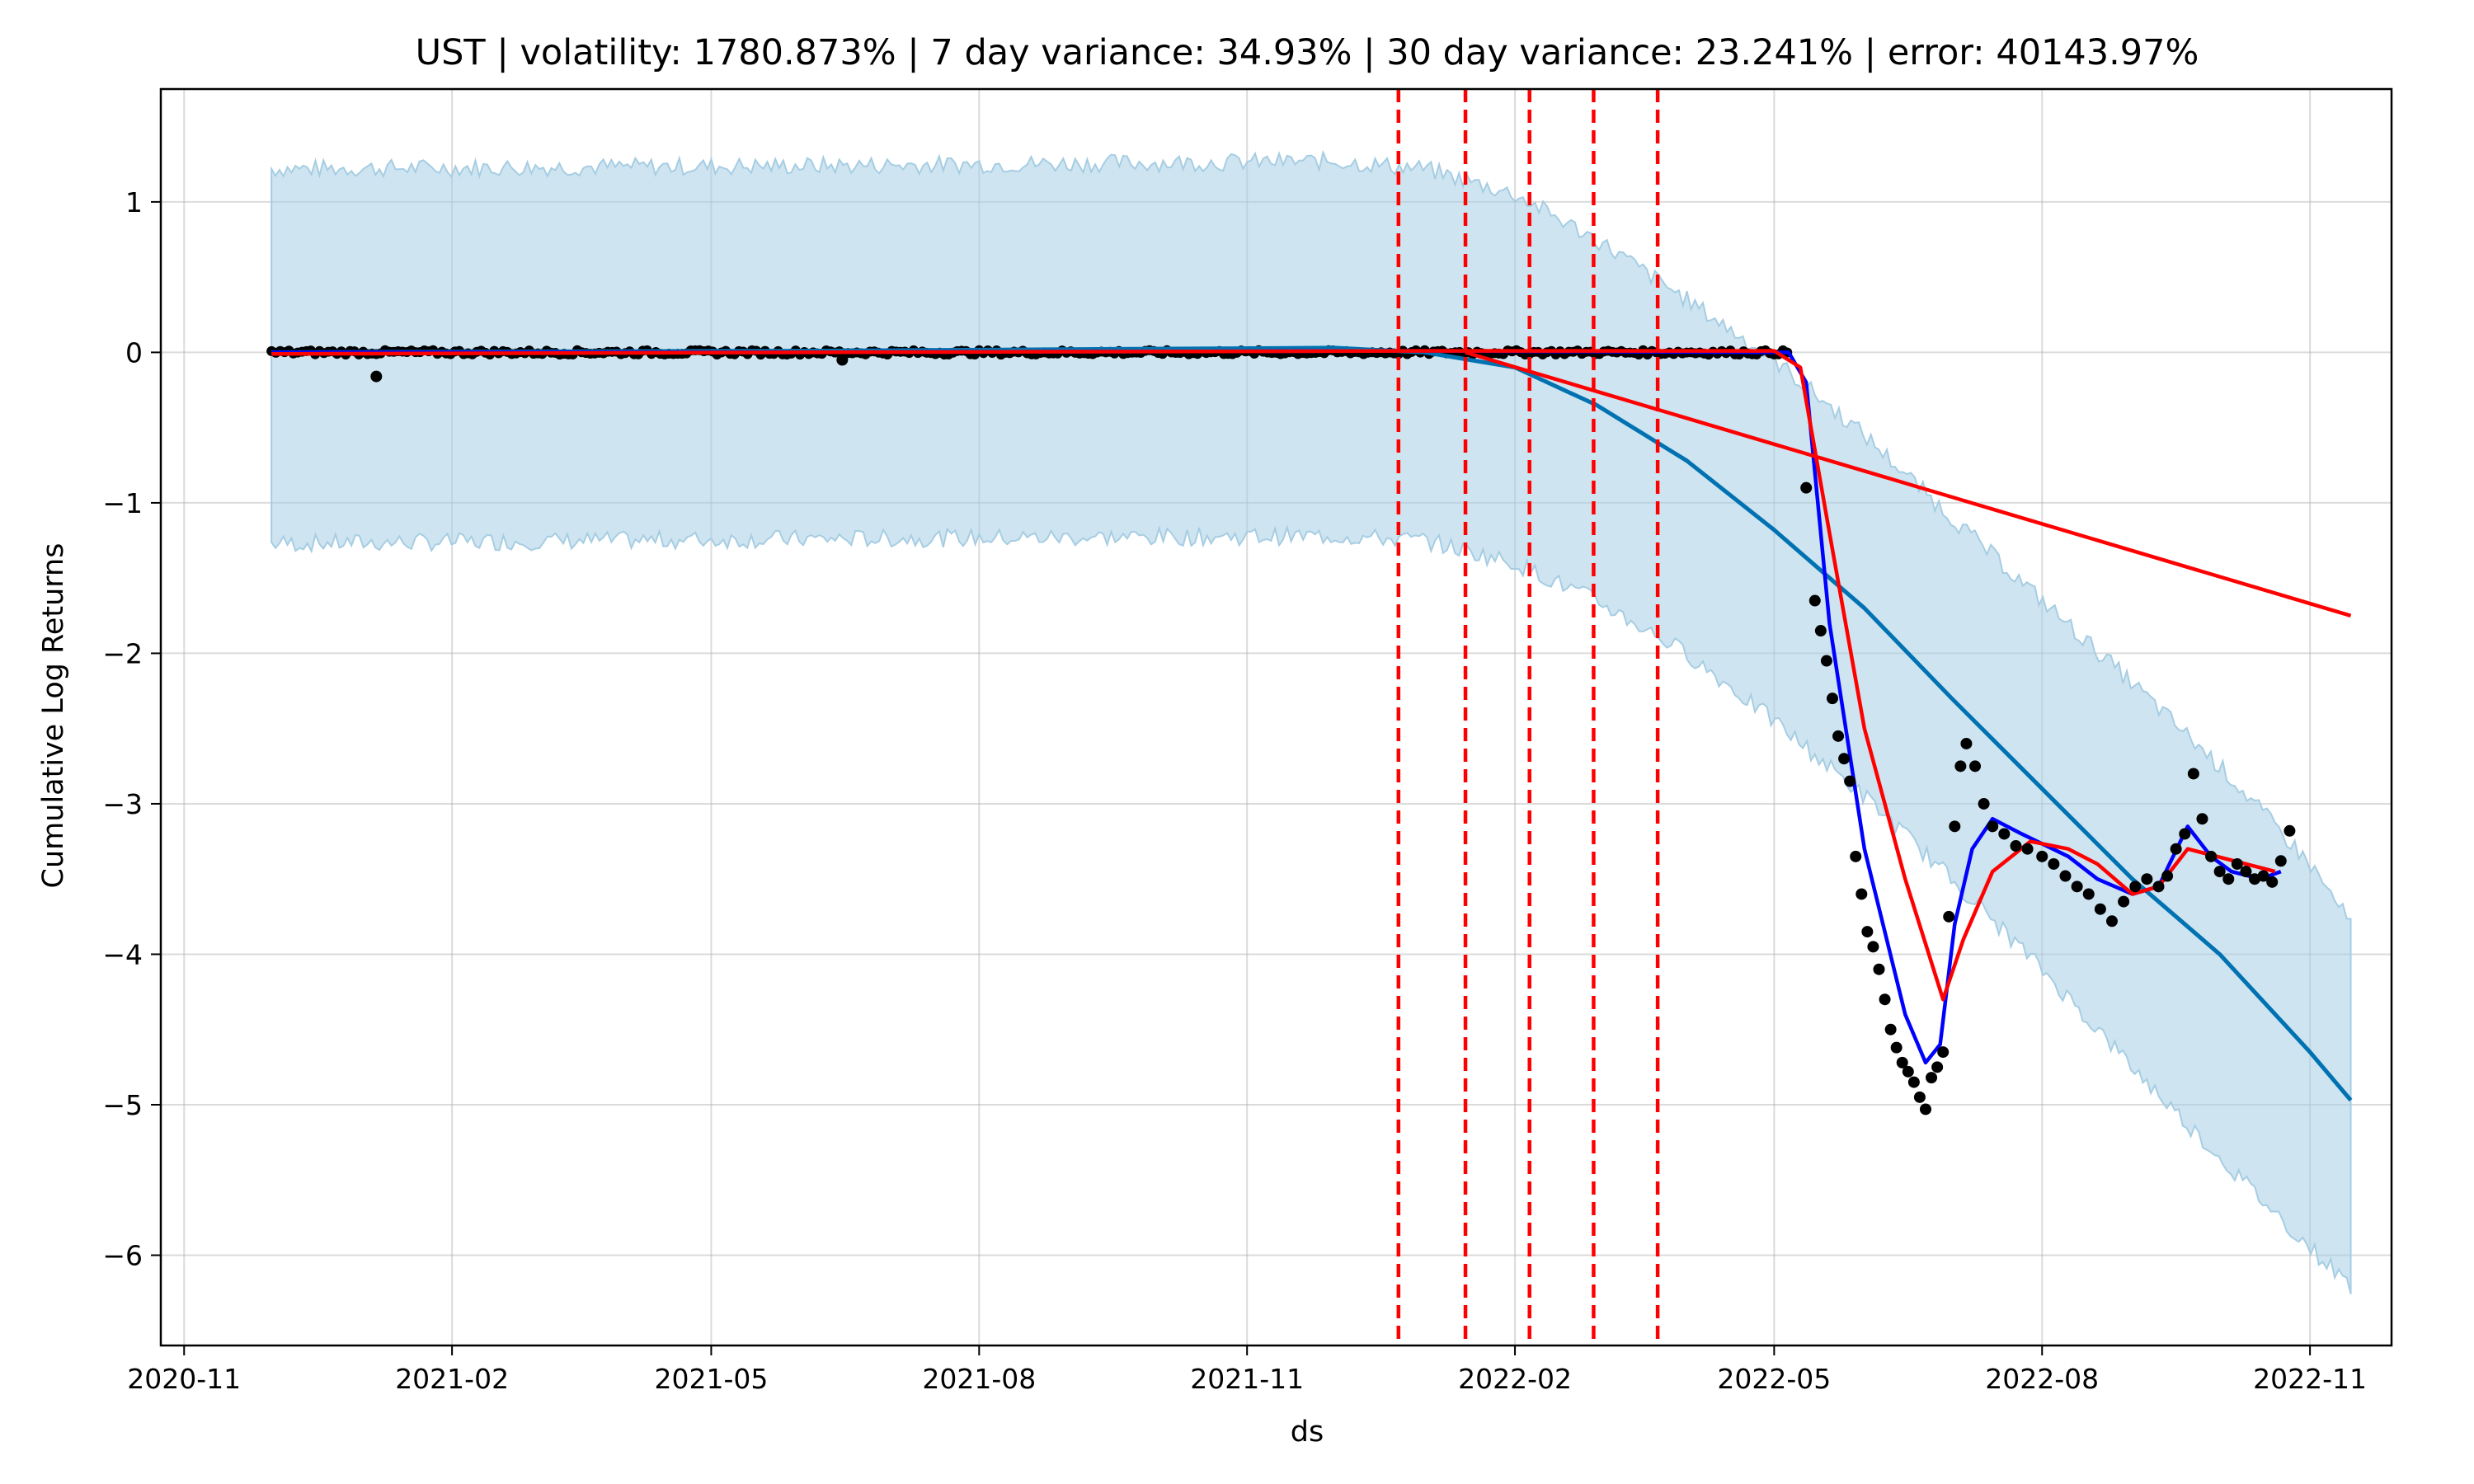 The image size is (2474, 1484). I want to click on y-tick-label: −5, so click(122, 1105).